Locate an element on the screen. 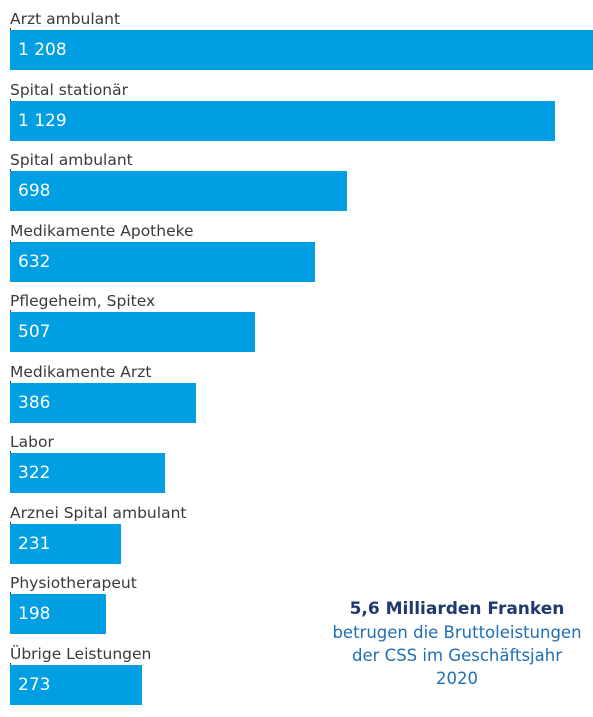  category-label: Pflegeheim, Spitex is located at coordinates (83, 301).